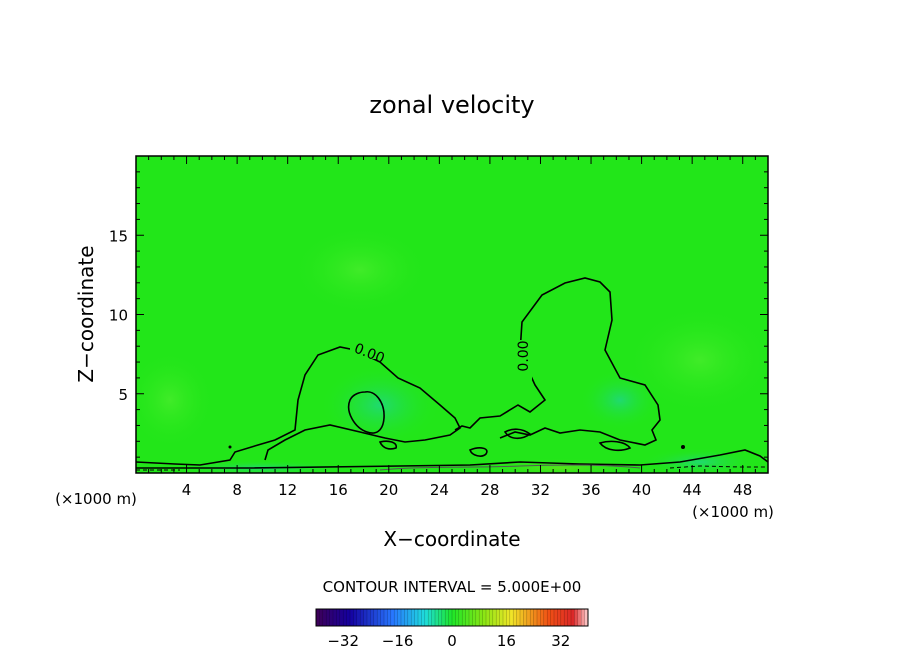  What do you see at coordinates (718, 467) in the screenshot?
I see `contour-line-dashed` at bounding box center [718, 467].